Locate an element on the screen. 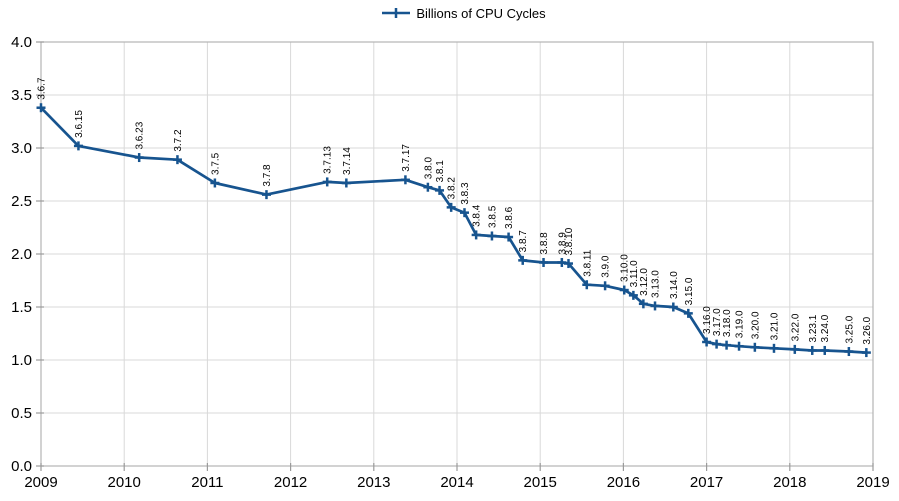 The image size is (899, 501). x-axis-tick-label: 2016 is located at coordinates (623, 482).